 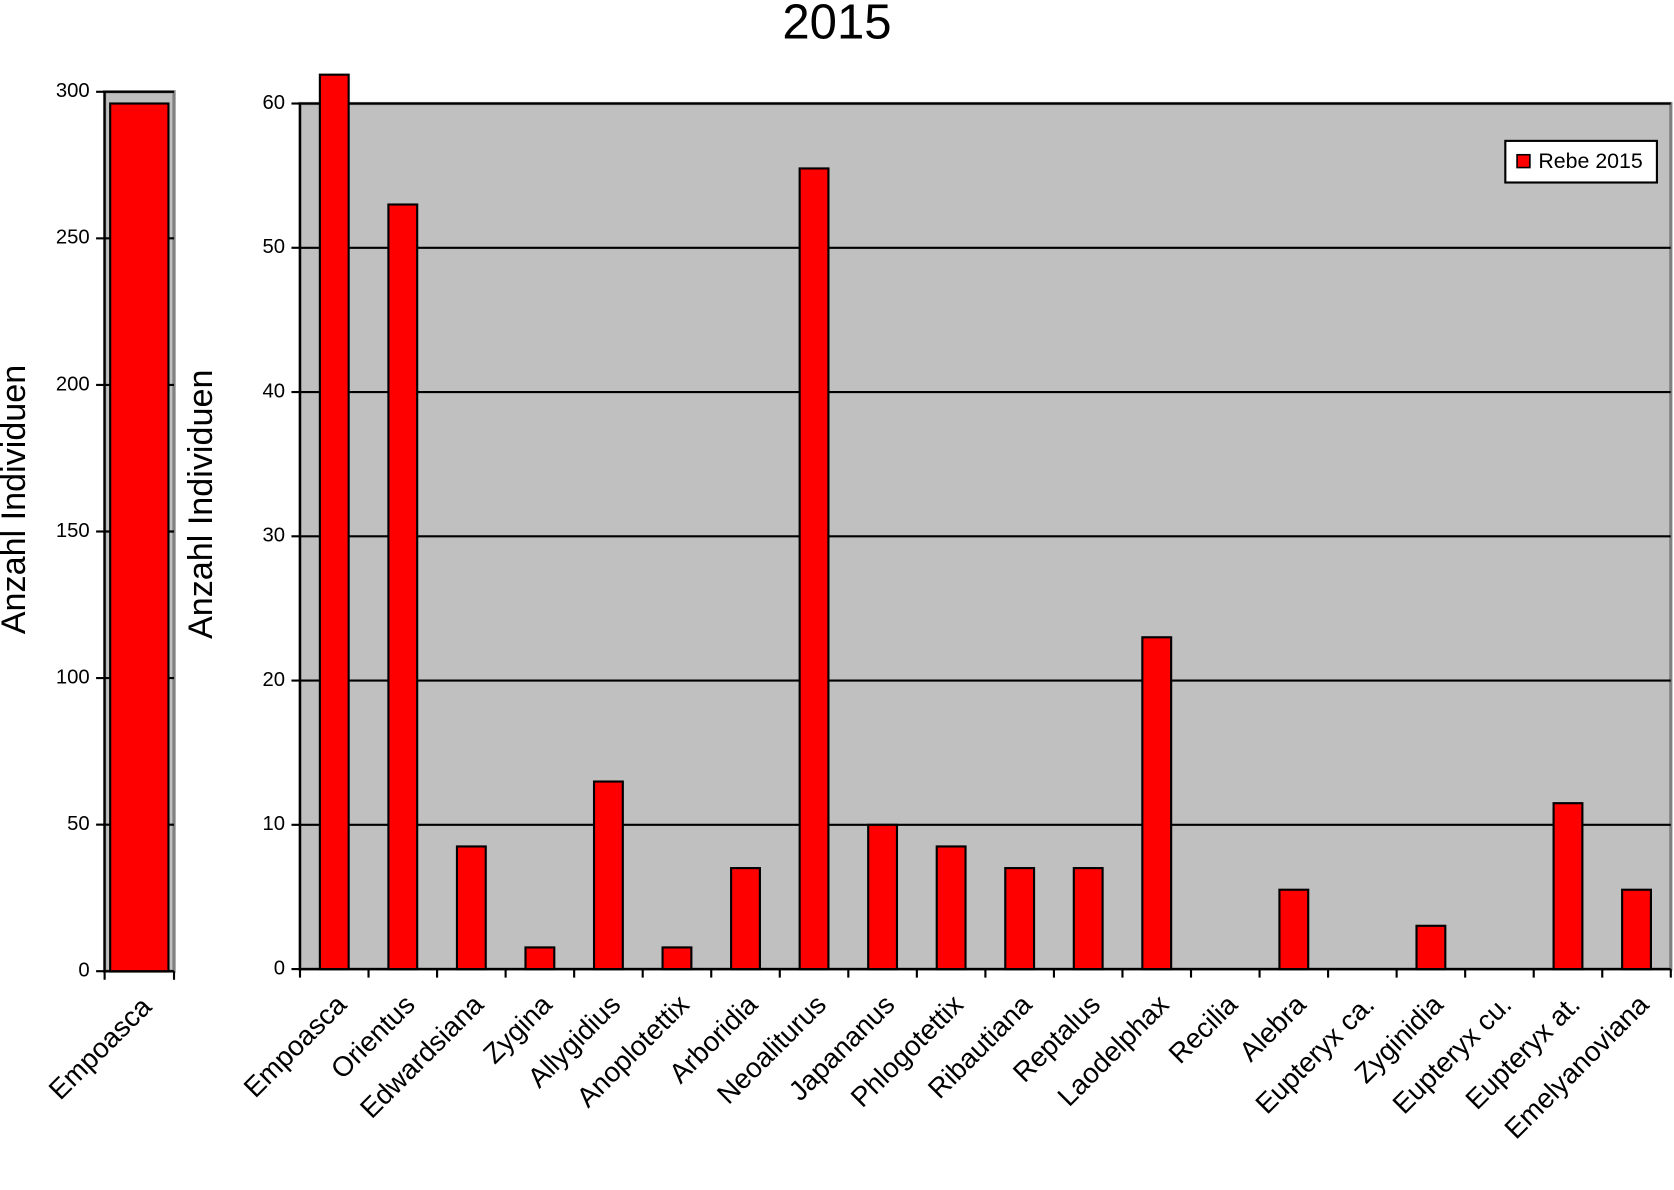 What do you see at coordinates (73, 677) in the screenshot?
I see `y-tick-label: 100` at bounding box center [73, 677].